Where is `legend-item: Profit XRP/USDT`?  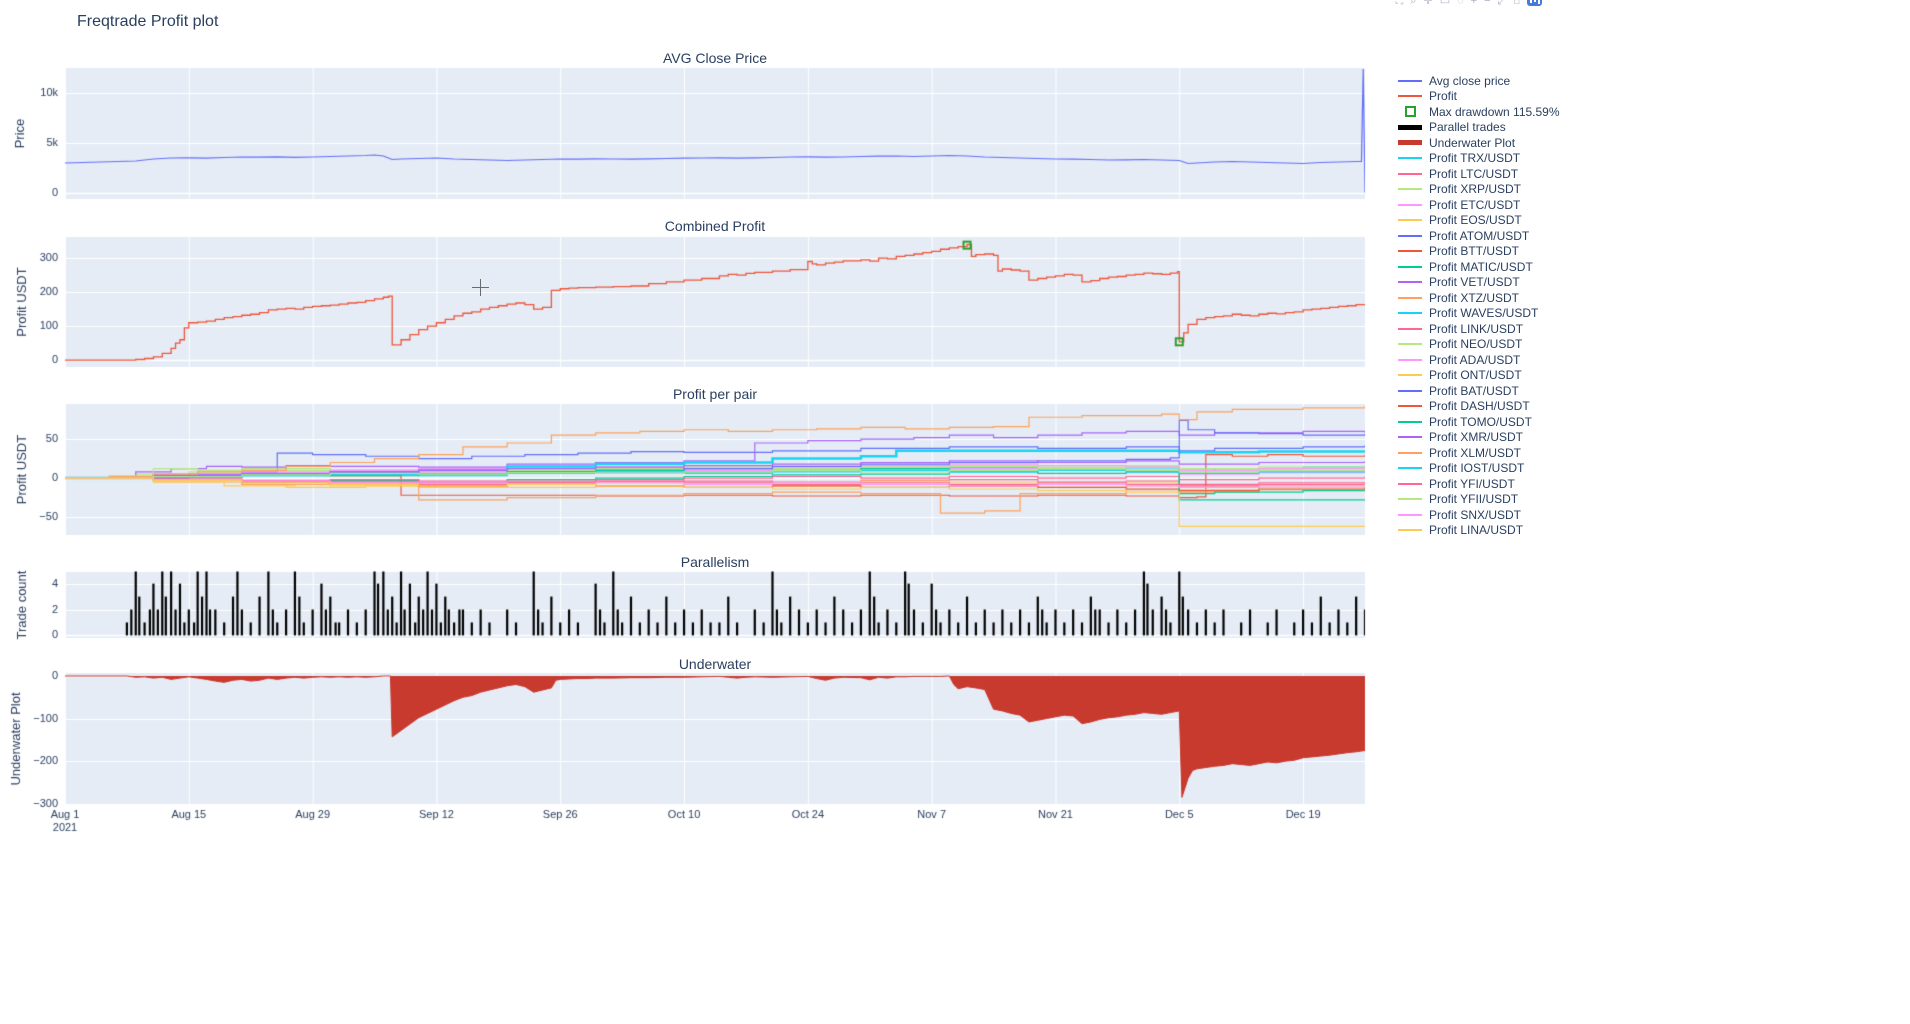 legend-item: Profit XRP/USDT is located at coordinates (1479, 190).